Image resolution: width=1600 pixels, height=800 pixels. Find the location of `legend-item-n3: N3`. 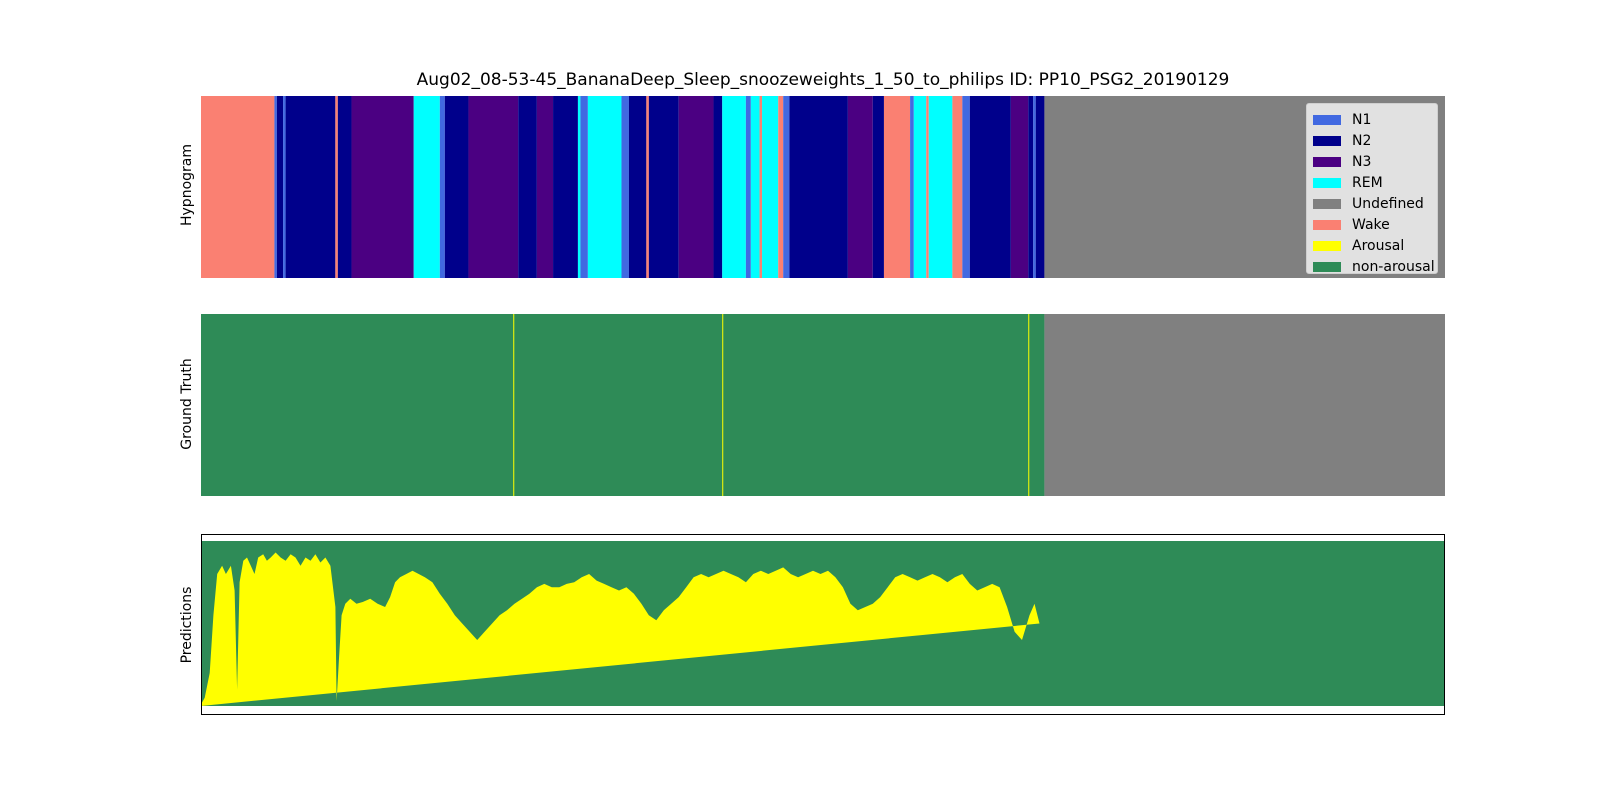

legend-item-n3: N3 is located at coordinates (1372, 161).